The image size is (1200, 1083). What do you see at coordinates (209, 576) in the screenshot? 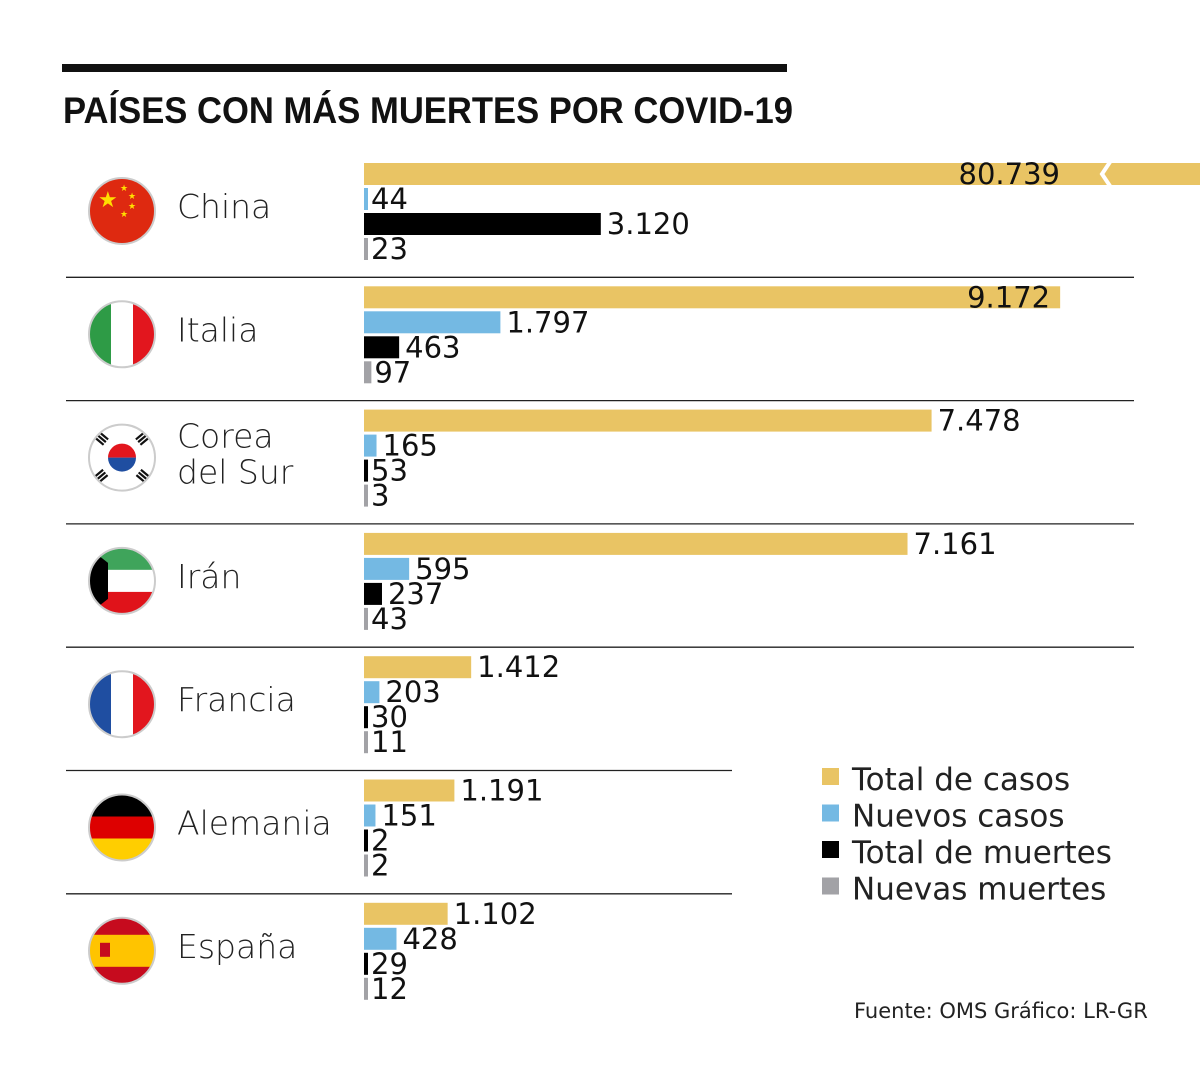
I see `country-label: Irán` at bounding box center [209, 576].